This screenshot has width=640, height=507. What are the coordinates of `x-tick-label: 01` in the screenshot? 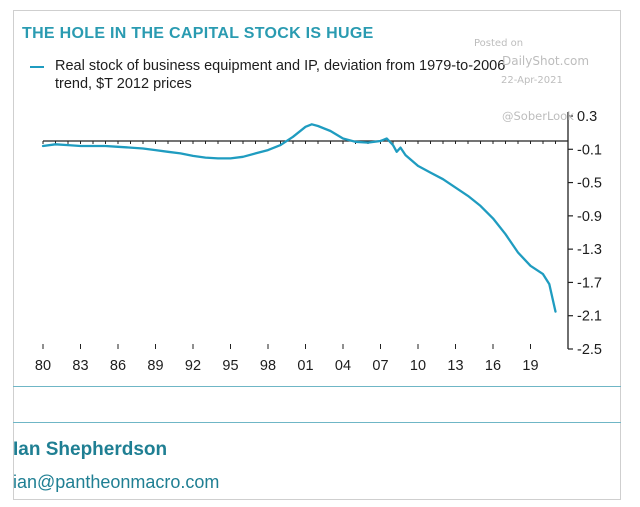 It's located at (305, 366).